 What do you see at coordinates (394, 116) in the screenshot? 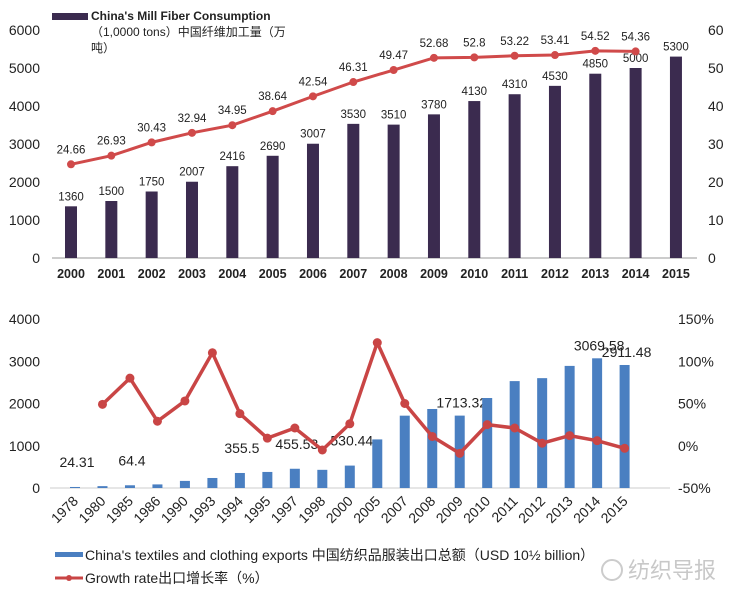
I see `bar-data-label: 3510` at bounding box center [394, 116].